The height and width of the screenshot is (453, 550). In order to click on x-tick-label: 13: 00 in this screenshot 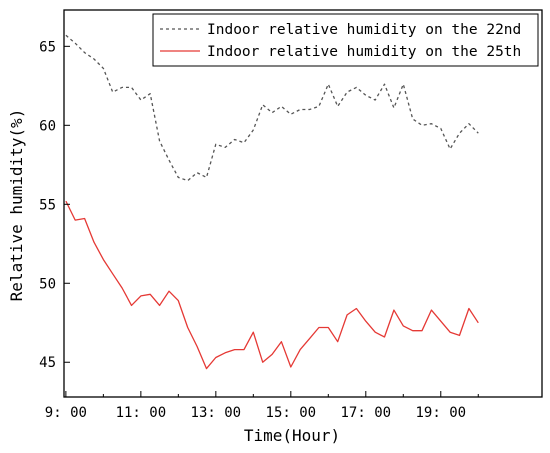, I will do `click(216, 413)`.